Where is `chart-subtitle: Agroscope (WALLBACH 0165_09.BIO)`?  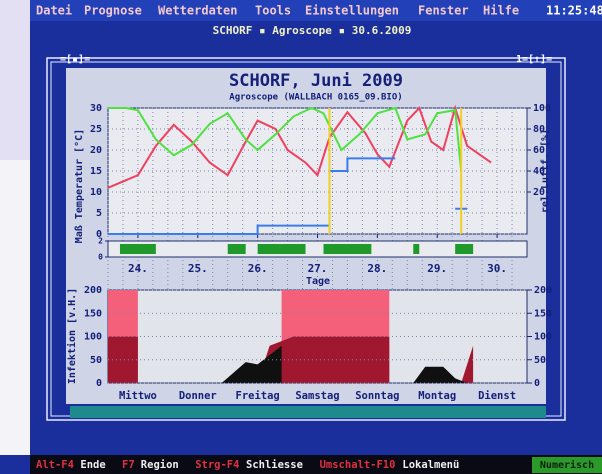
chart-subtitle: Agroscope (WALLBACH 0165_09.BIO) is located at coordinates (315, 98).